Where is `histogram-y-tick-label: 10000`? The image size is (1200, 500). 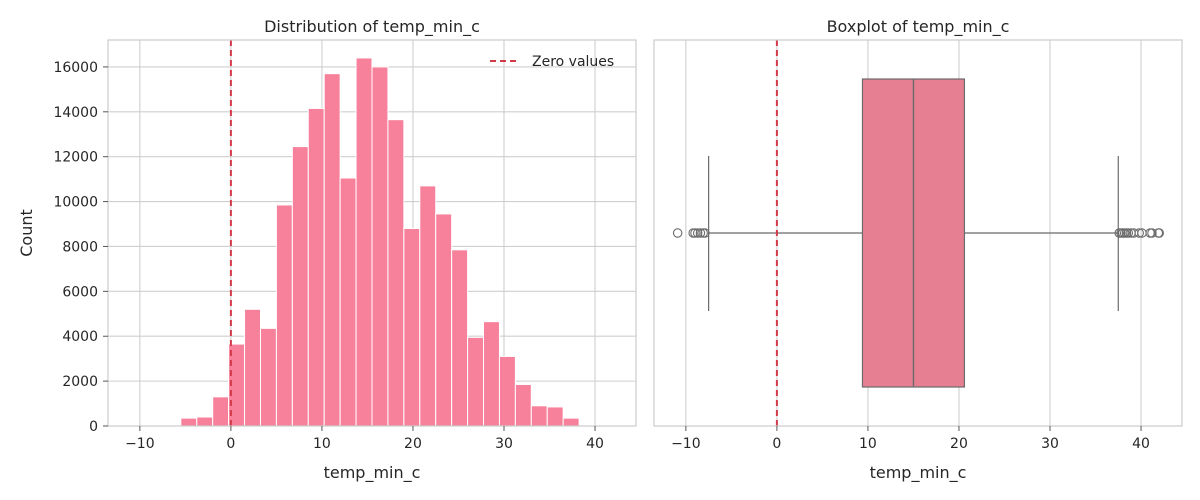 histogram-y-tick-label: 10000 is located at coordinates (75, 203).